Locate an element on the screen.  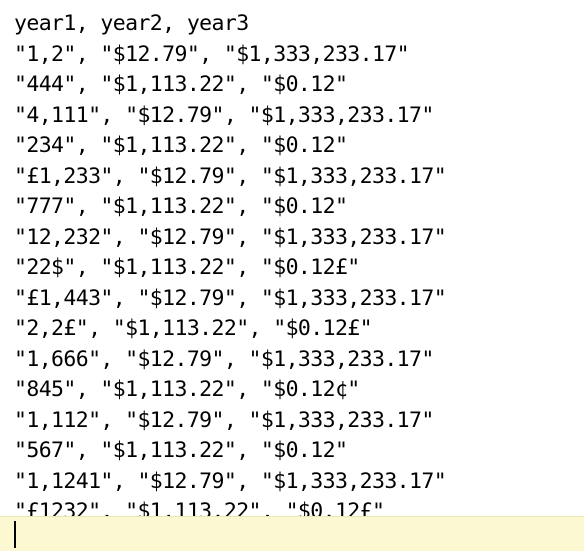
text-caret is located at coordinates (15, 534).